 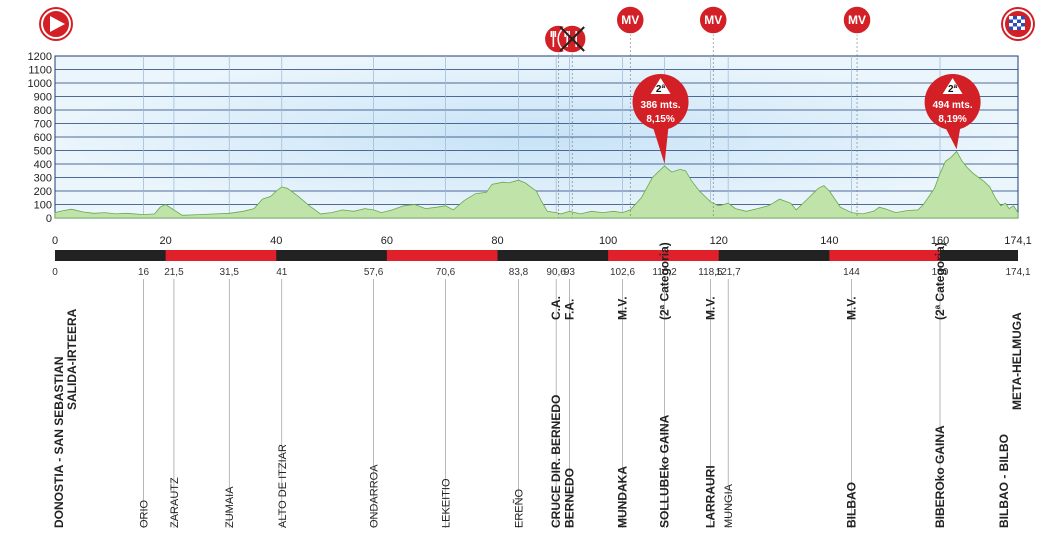 I want to click on x-tick-label: 60, so click(x=387, y=241).